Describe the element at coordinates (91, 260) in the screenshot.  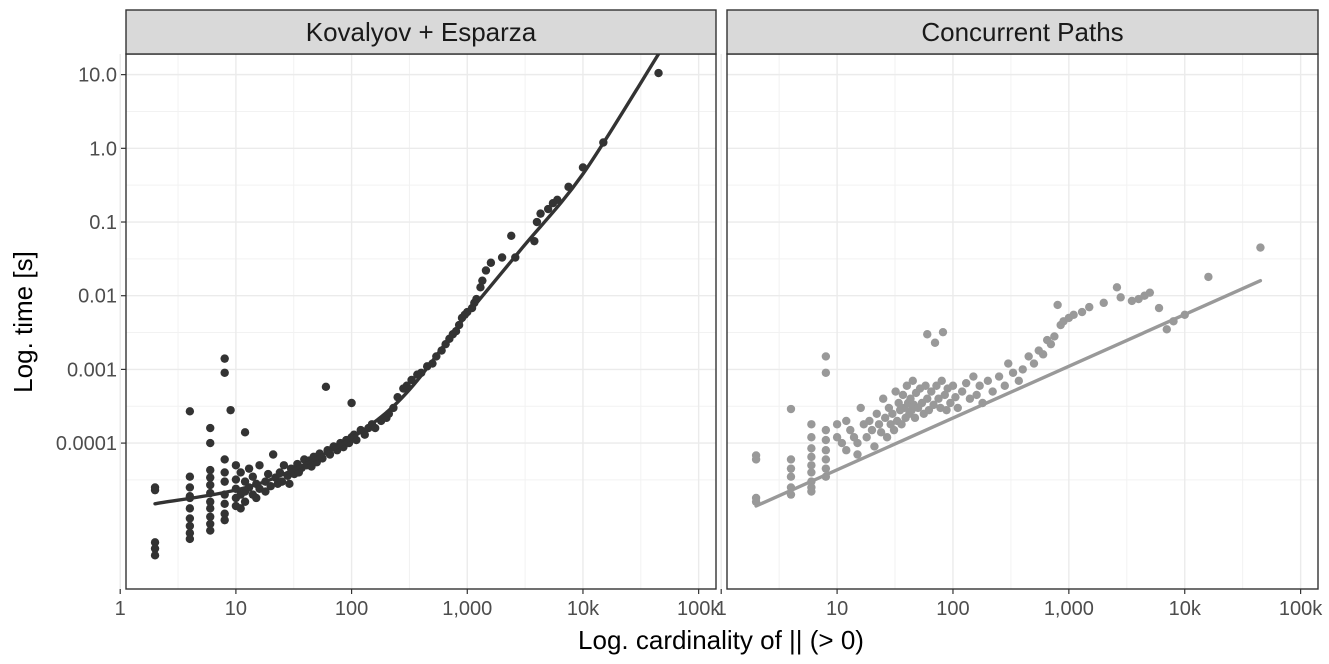
I see `y-axis: 0.0001 0.001 0.01 0.1 1.0 10.0` at that location.